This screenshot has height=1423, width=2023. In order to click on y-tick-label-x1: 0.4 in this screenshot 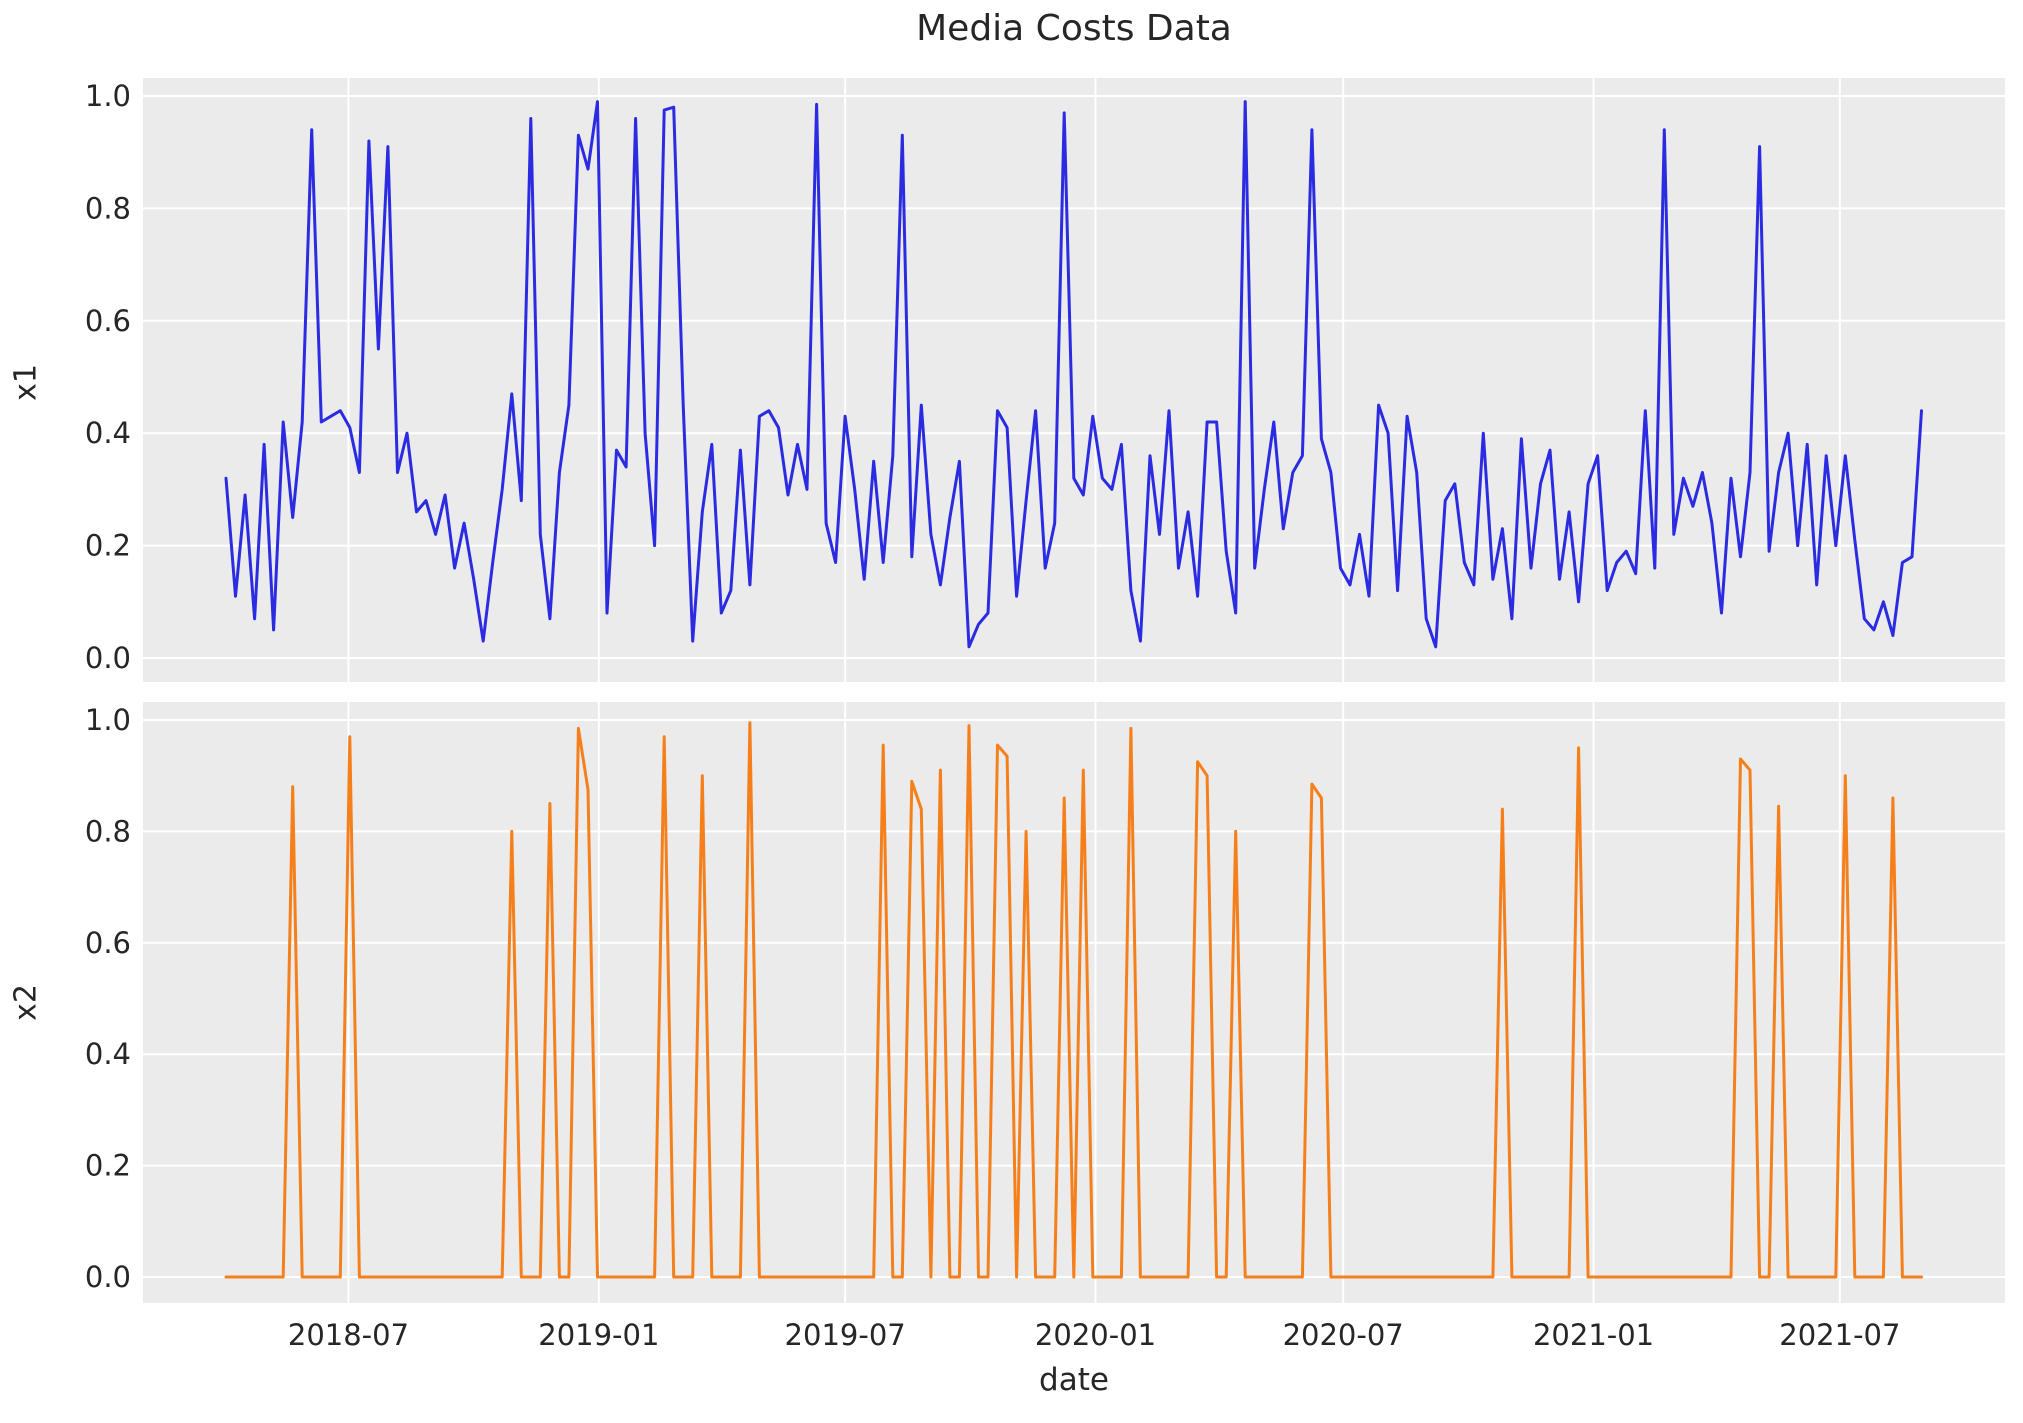, I will do `click(108, 433)`.